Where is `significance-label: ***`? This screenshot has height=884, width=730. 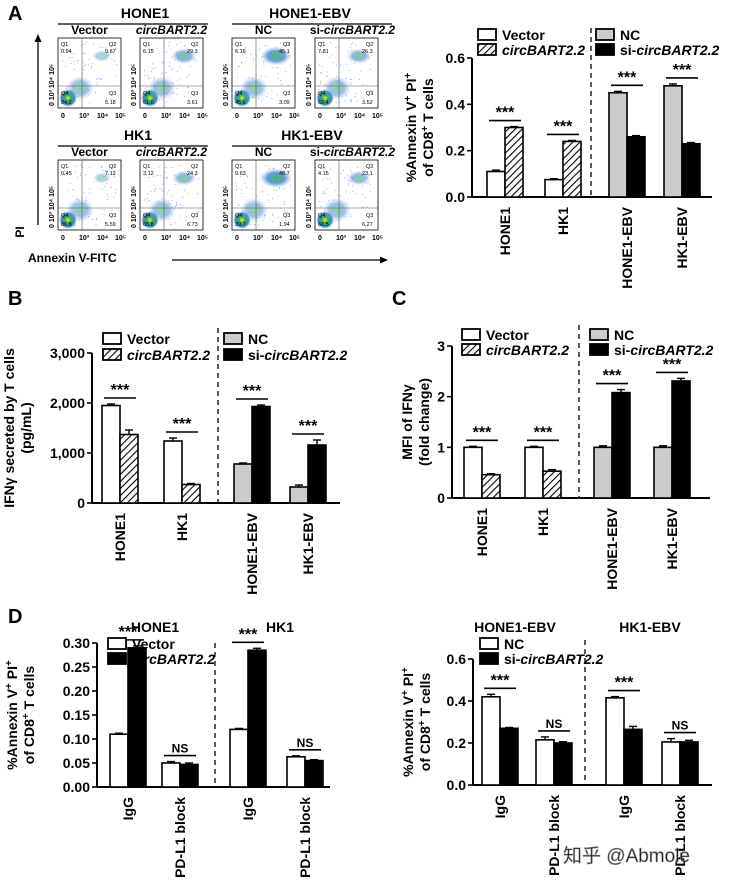 significance-label: *** is located at coordinates (482, 432).